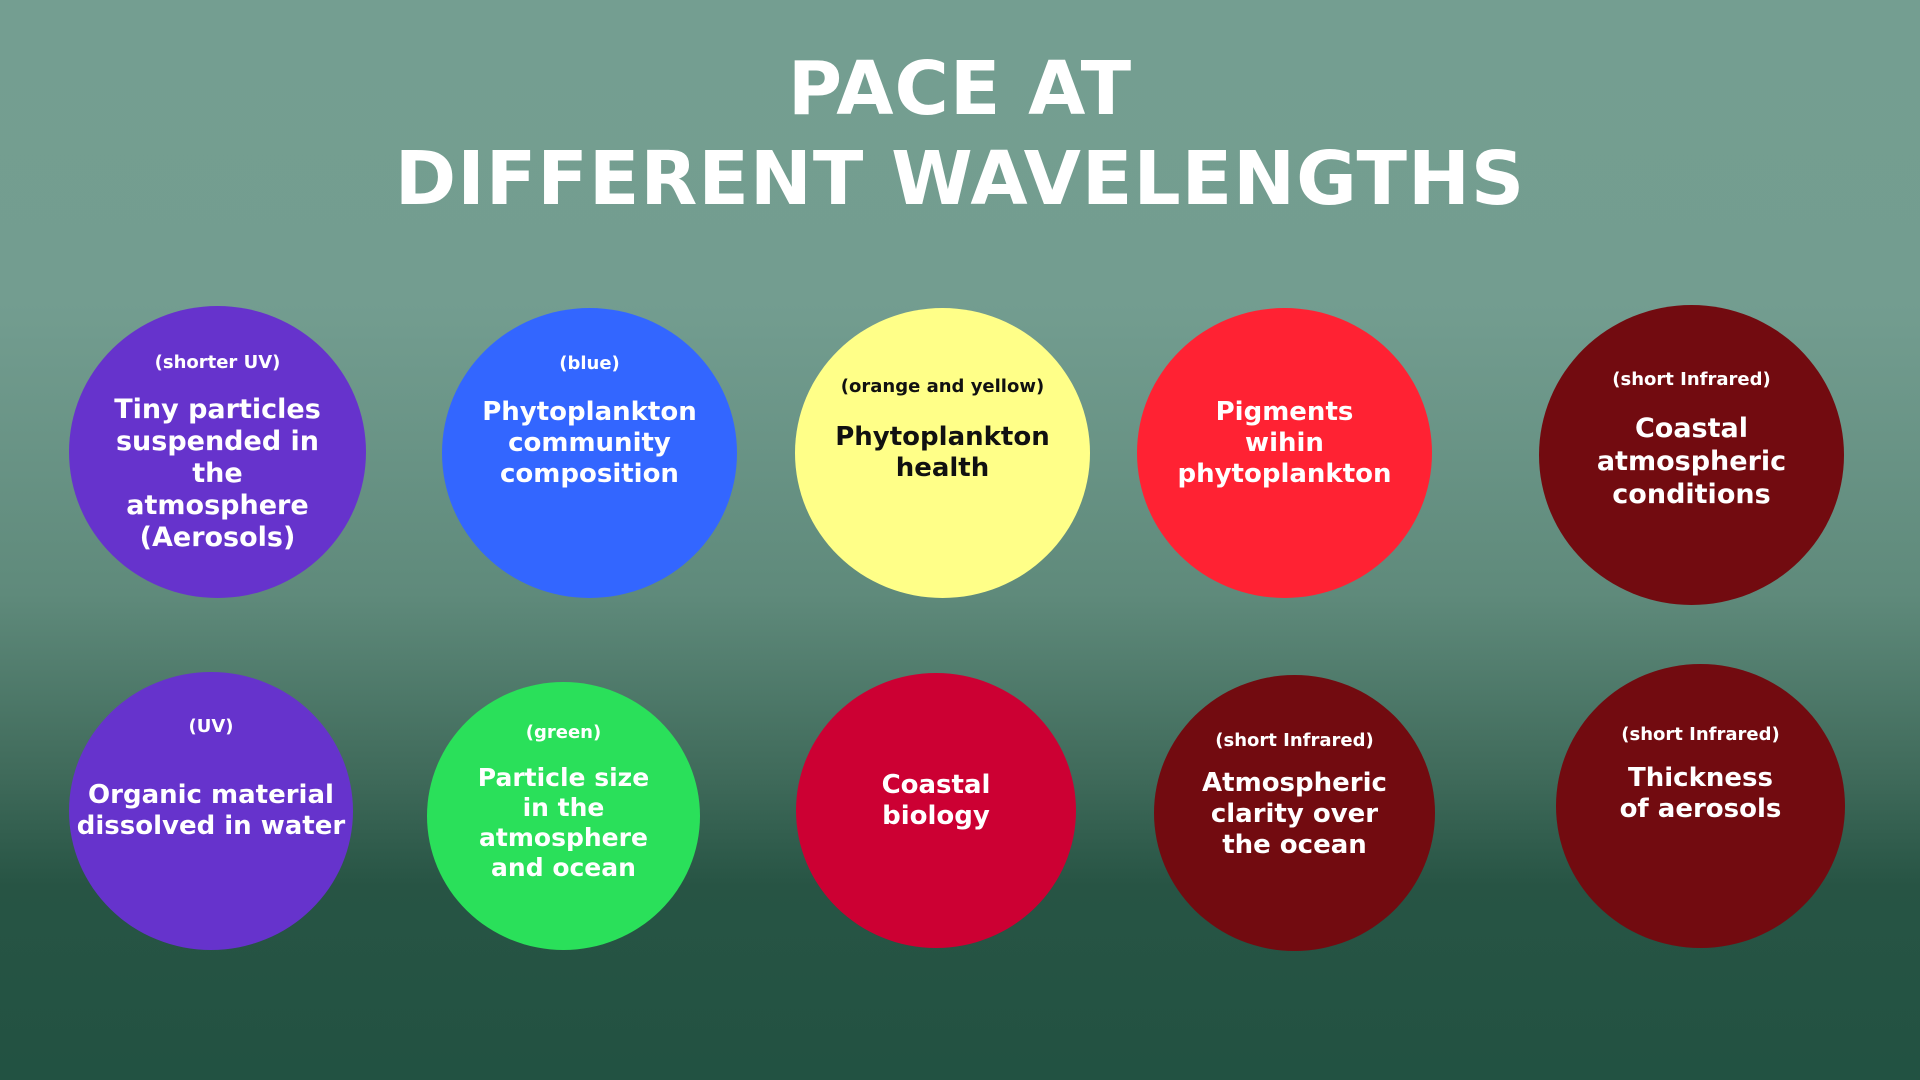 This screenshot has height=1080, width=1920. Describe the element at coordinates (1284, 443) in the screenshot. I see `bubble-label: Pigments wihin phytoplankton` at that location.